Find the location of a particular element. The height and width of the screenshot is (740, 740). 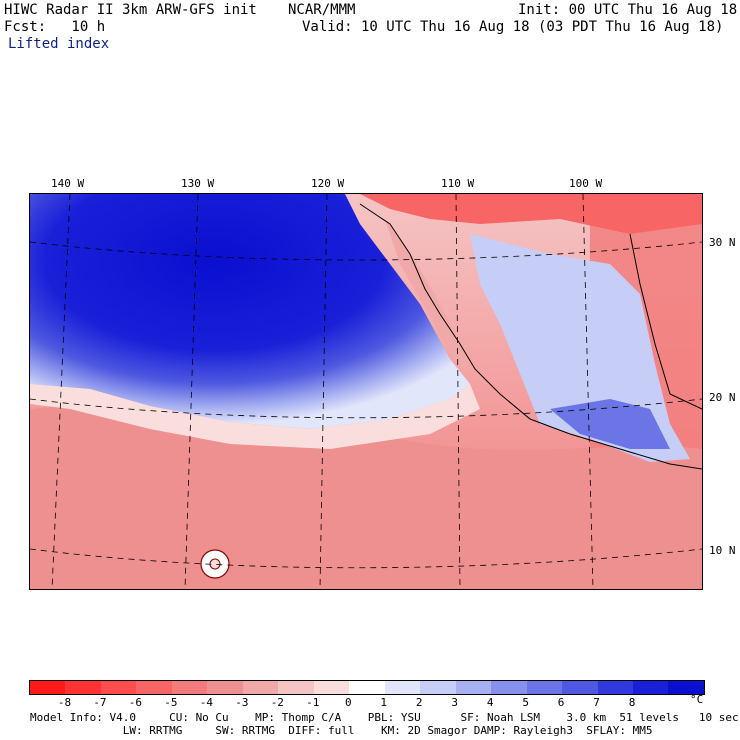

model-title: HIWC Radar II 3km ARW-GFS init is located at coordinates (130, 10).